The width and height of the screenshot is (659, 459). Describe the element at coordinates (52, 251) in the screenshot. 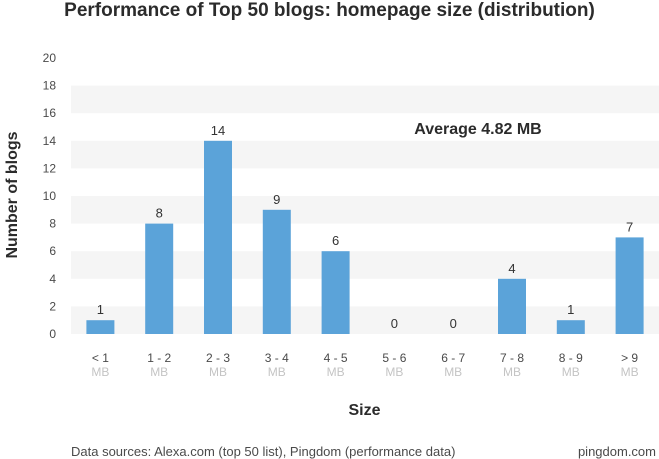

I see `y-tick-label: 6` at that location.